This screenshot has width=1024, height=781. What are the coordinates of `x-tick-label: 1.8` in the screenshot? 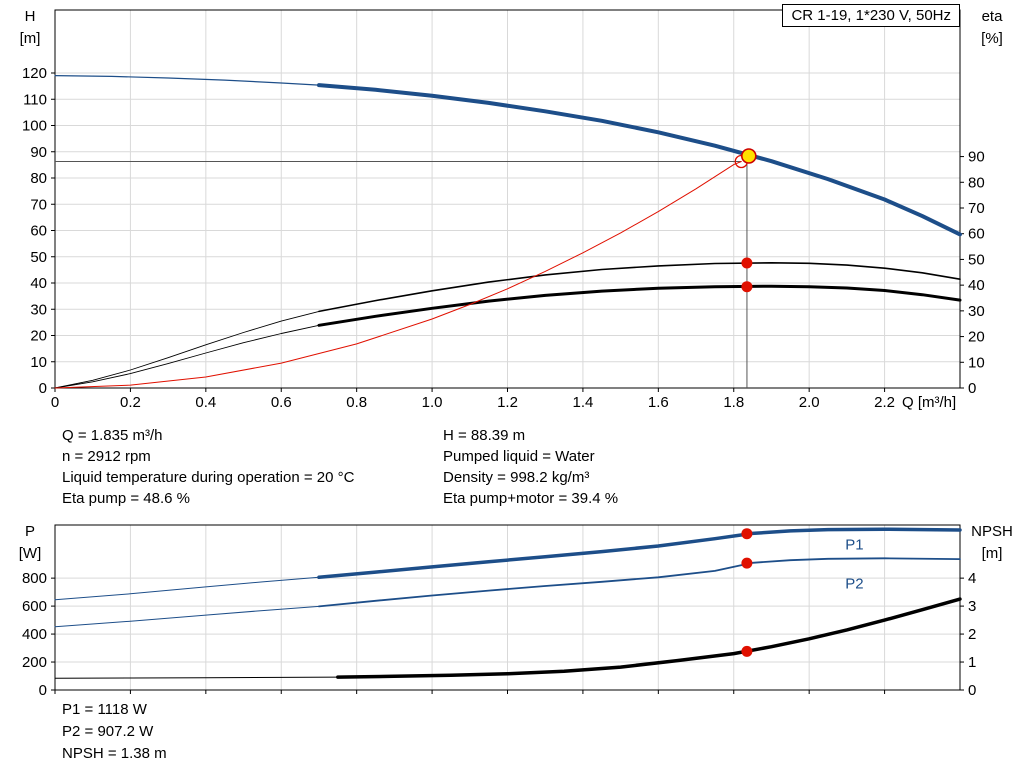 It's located at (733, 402).